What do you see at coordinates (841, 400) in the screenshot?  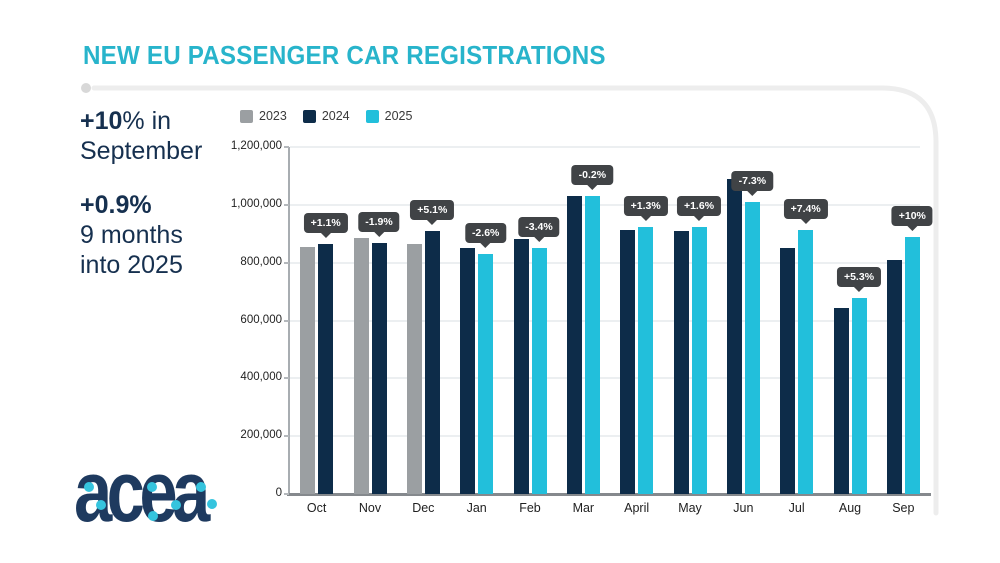 I see `bar-2024-aug` at bounding box center [841, 400].